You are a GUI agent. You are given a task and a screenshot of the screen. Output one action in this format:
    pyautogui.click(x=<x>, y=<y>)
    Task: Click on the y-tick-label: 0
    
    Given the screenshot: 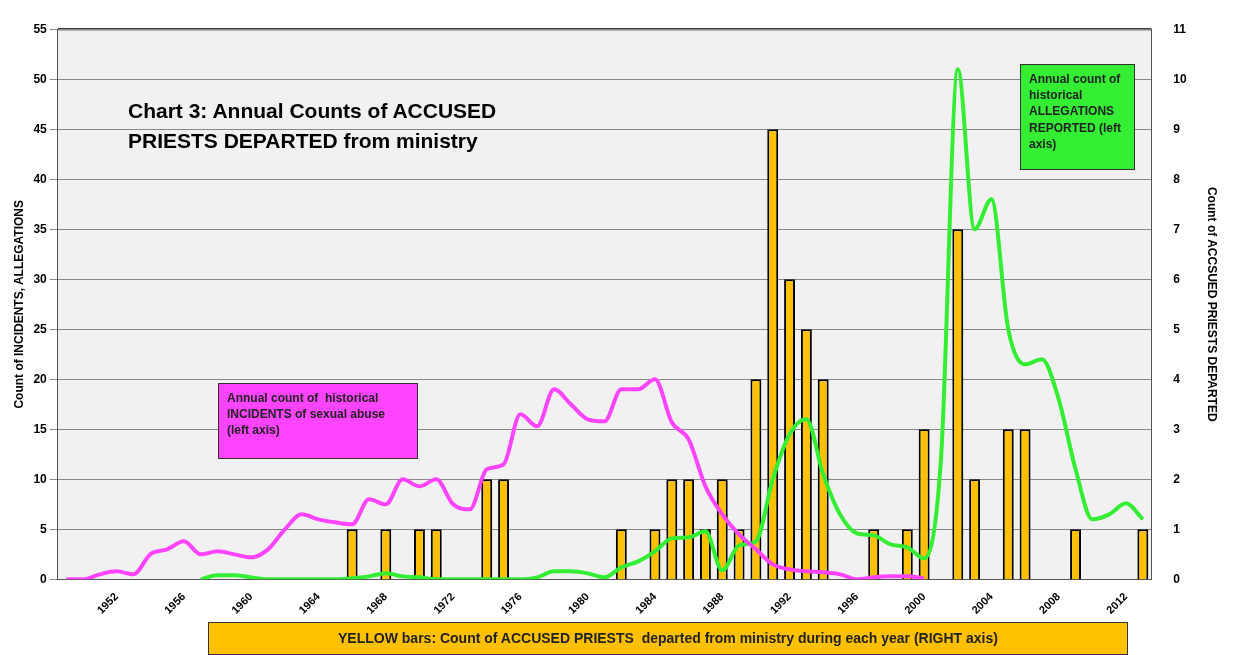 What is the action you would take?
    pyautogui.click(x=44, y=578)
    